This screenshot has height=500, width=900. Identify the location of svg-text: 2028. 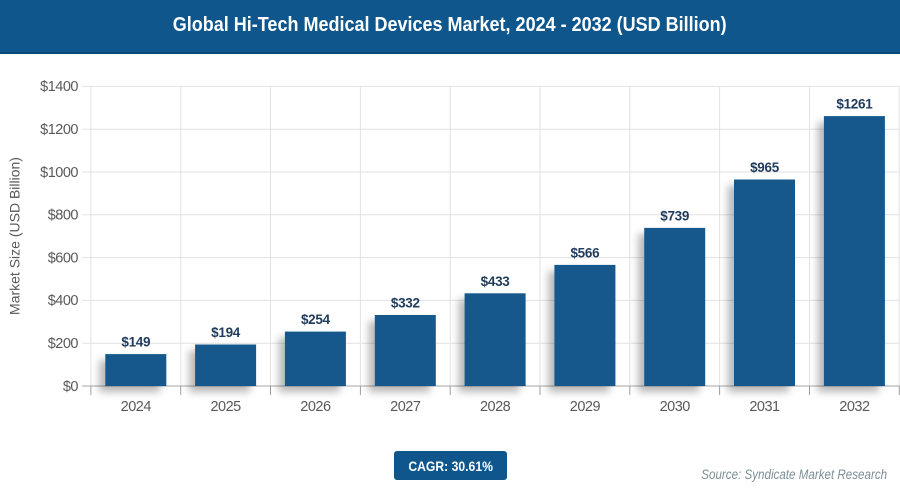
(495, 407).